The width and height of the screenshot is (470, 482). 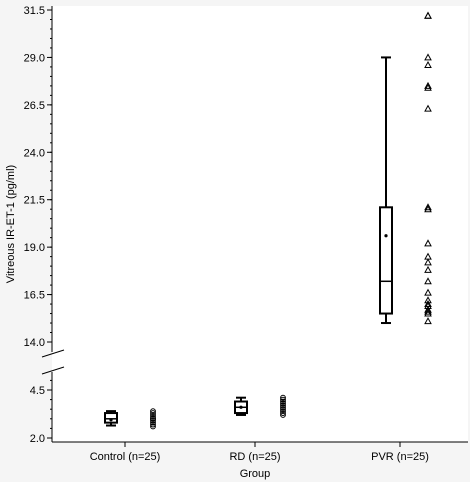 What do you see at coordinates (34, 248) in the screenshot?
I see `y-tick-label: 19.0` at bounding box center [34, 248].